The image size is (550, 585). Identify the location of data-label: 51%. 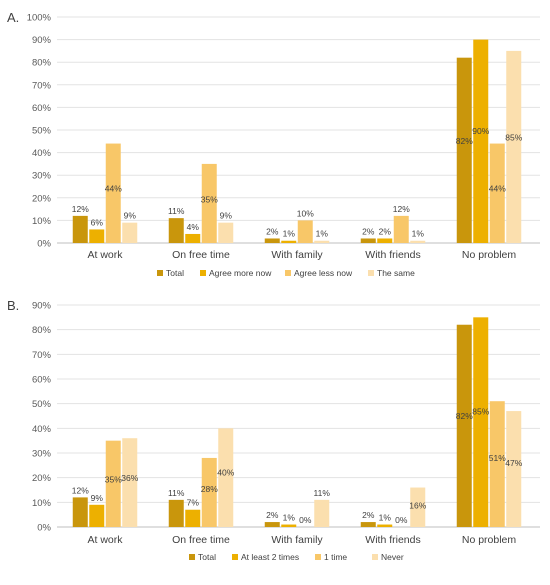
(497, 458).